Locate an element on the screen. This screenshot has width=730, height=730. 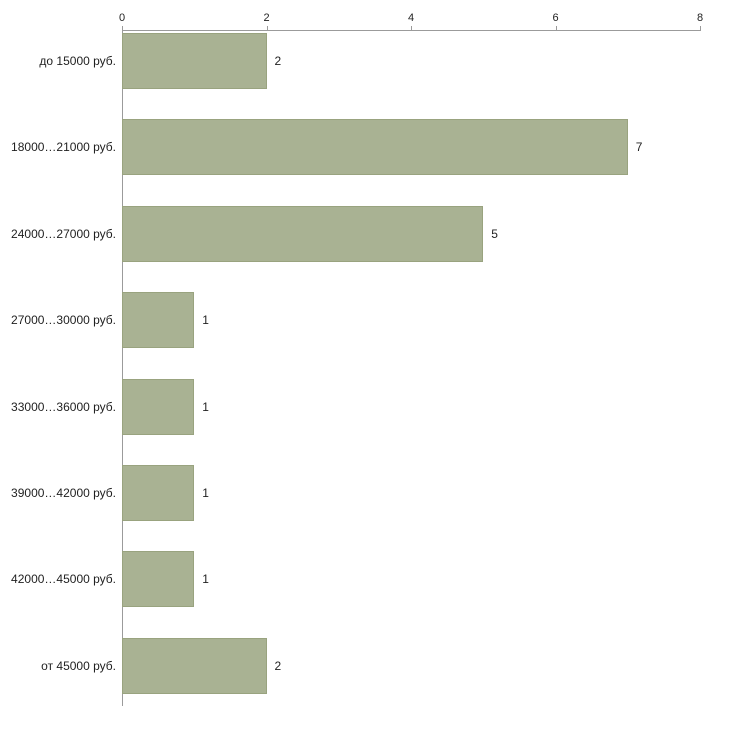
category-label: 42000…45000 руб. is located at coordinates (63, 579).